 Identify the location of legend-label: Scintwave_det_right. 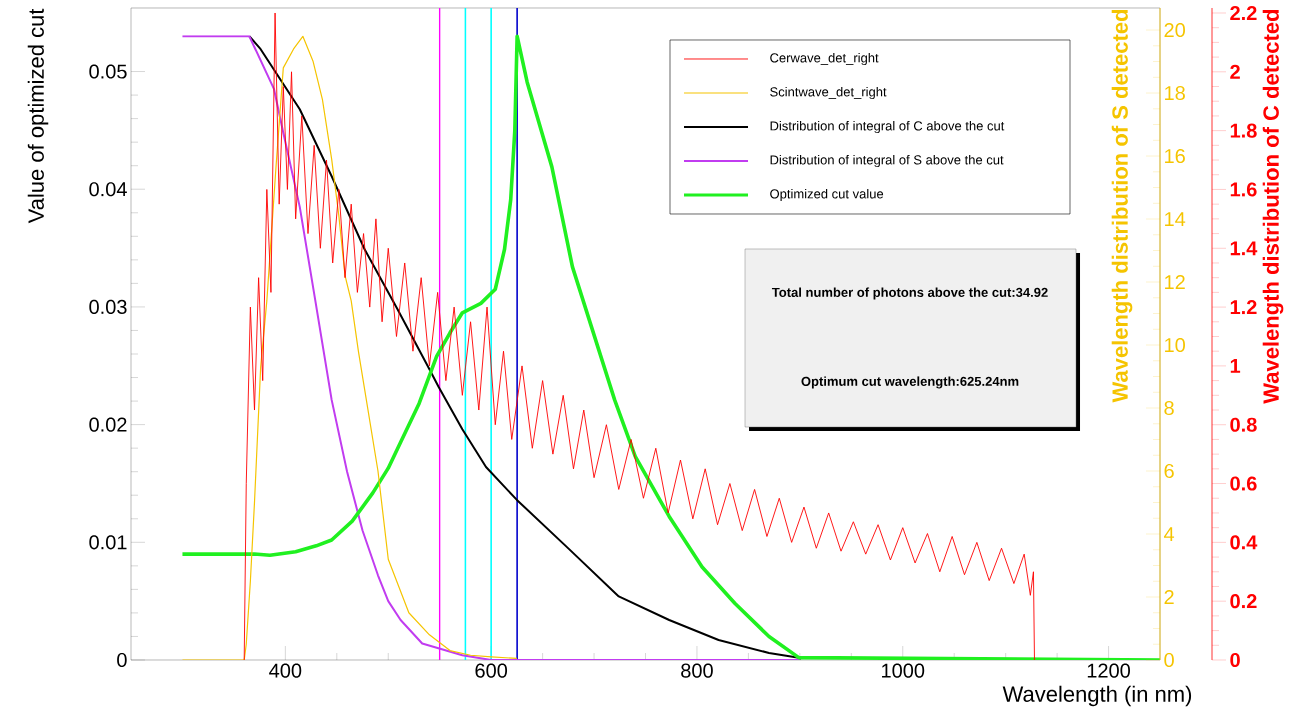
(828, 93).